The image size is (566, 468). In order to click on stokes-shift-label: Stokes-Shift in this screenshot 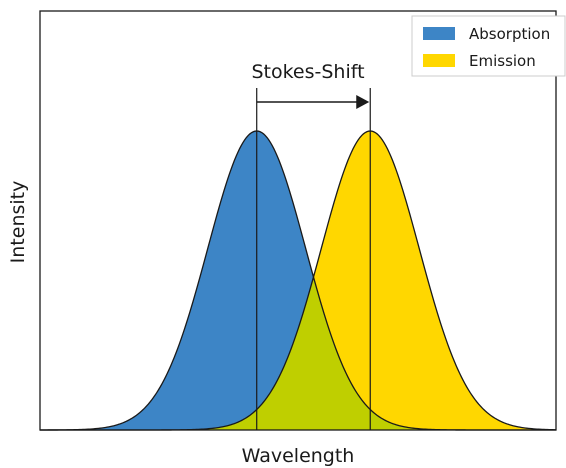, I will do `click(307, 72)`.